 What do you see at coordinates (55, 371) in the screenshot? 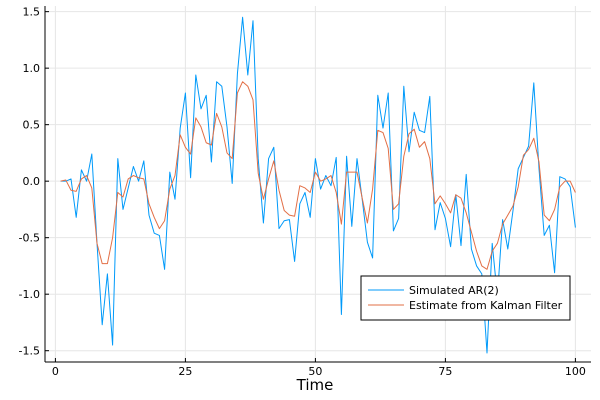
I see `x-tick-label: 0` at bounding box center [55, 371].